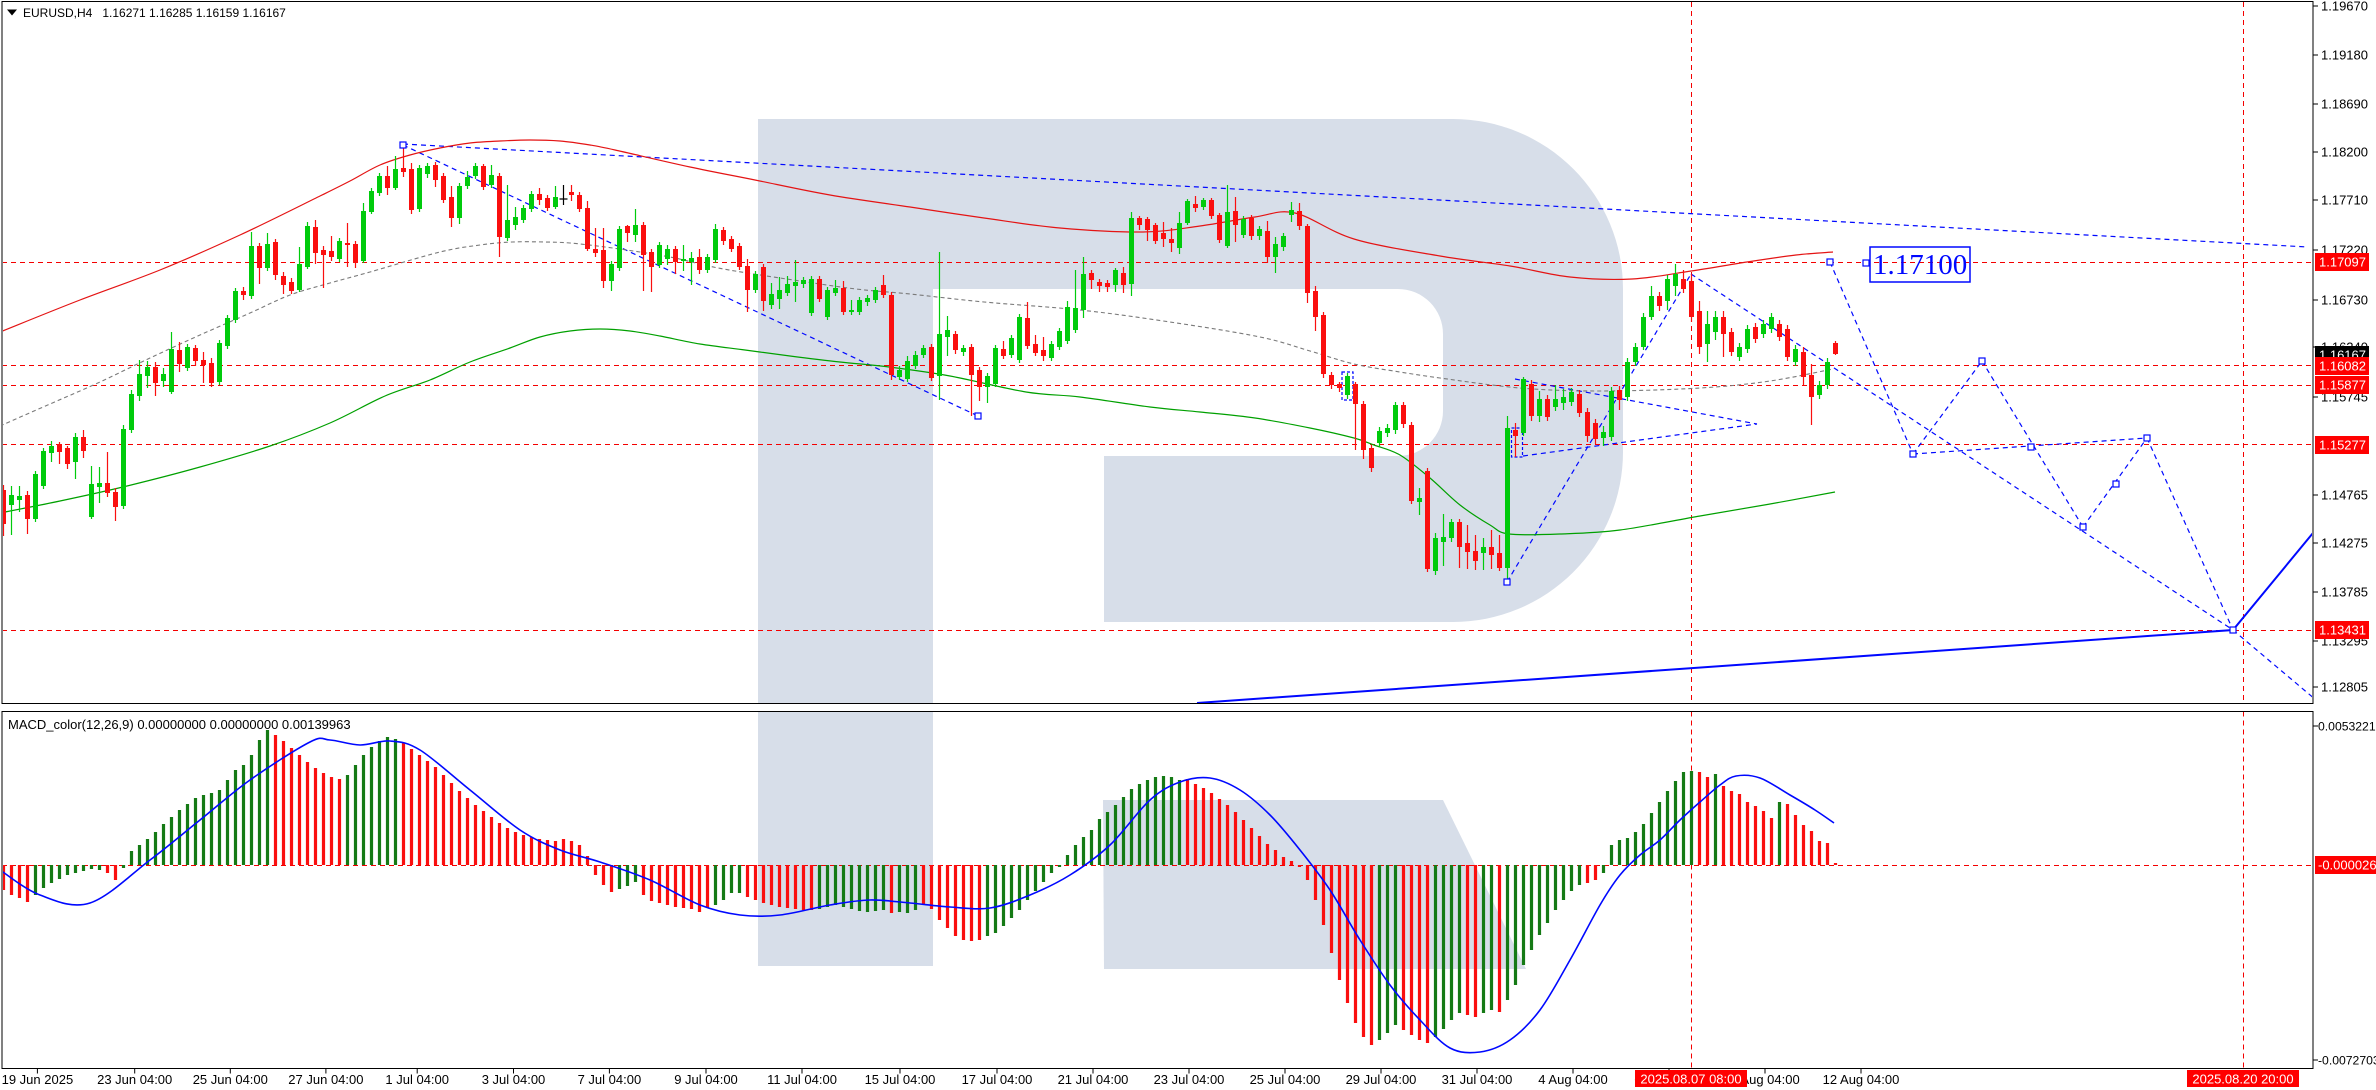 The width and height of the screenshot is (2376, 1090). What do you see at coordinates (1690, 1079) in the screenshot?
I see `svg-text: 2025.08.07 08:00` at bounding box center [1690, 1079].